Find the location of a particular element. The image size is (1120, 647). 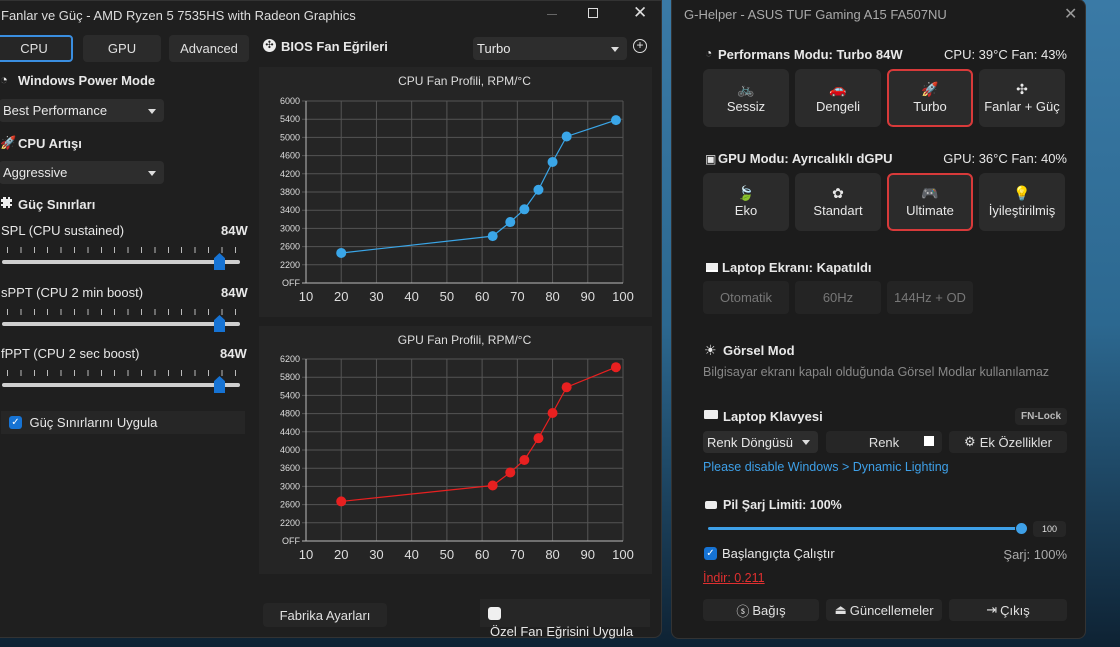

tab-gpu: GPU is located at coordinates (122, 48).